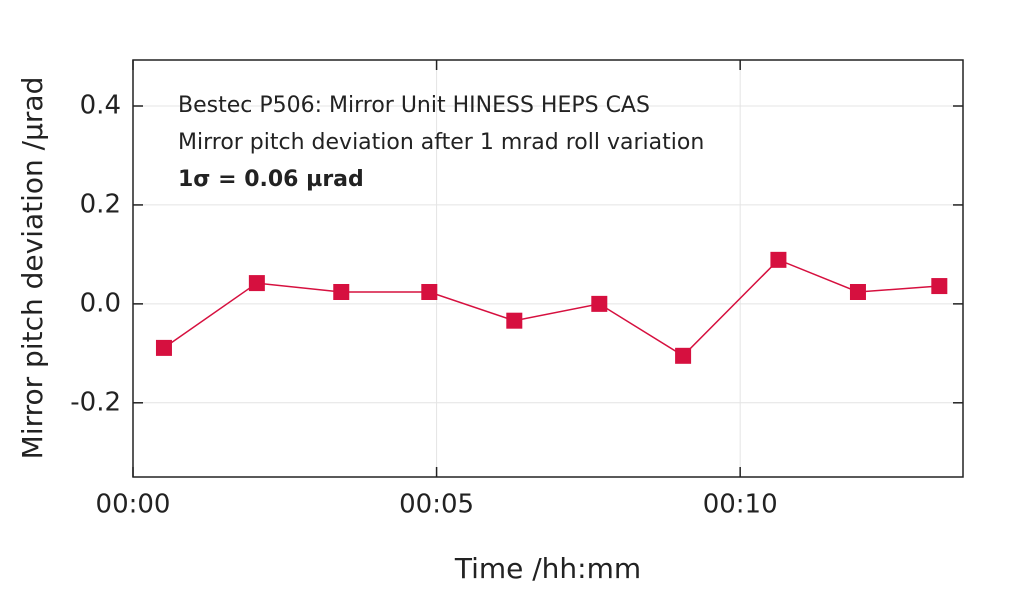  Describe the element at coordinates (100, 303) in the screenshot. I see `y-tick-label: 0.0` at that location.